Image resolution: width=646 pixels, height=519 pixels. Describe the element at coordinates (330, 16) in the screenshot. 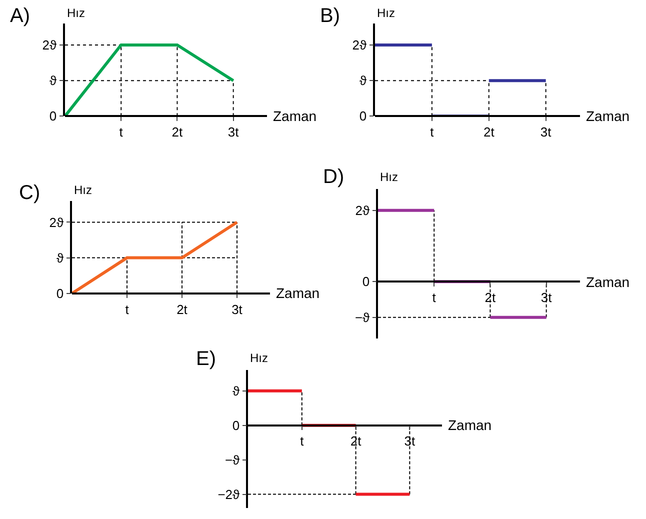

I see `chart-title: B)` at that location.